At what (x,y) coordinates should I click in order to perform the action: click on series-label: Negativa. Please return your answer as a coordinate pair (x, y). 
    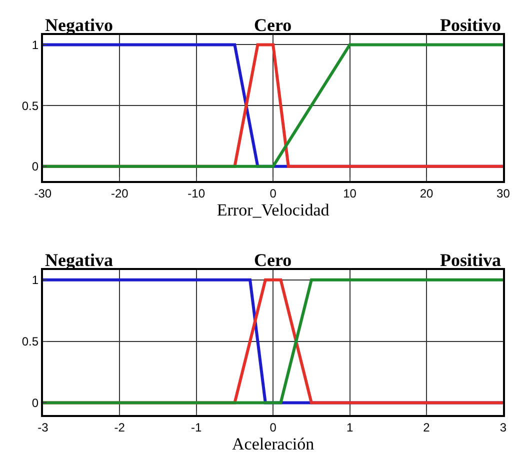
    Looking at the image, I should click on (79, 260).